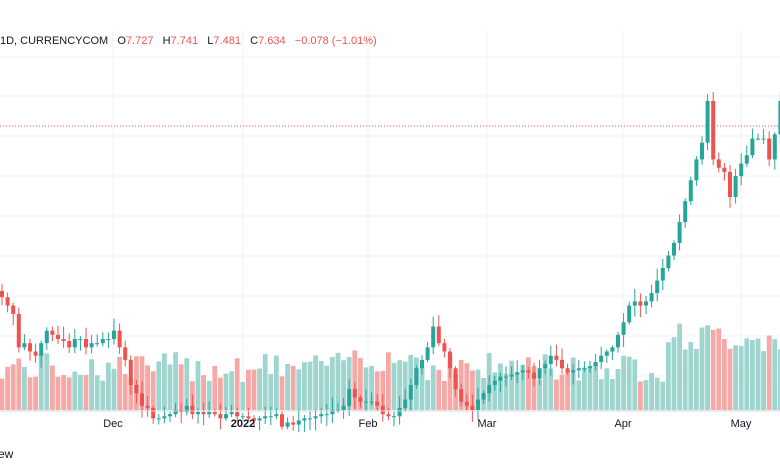 The image size is (780, 470). Describe the element at coordinates (243, 424) in the screenshot. I see `x-tick-label: 2022` at that location.